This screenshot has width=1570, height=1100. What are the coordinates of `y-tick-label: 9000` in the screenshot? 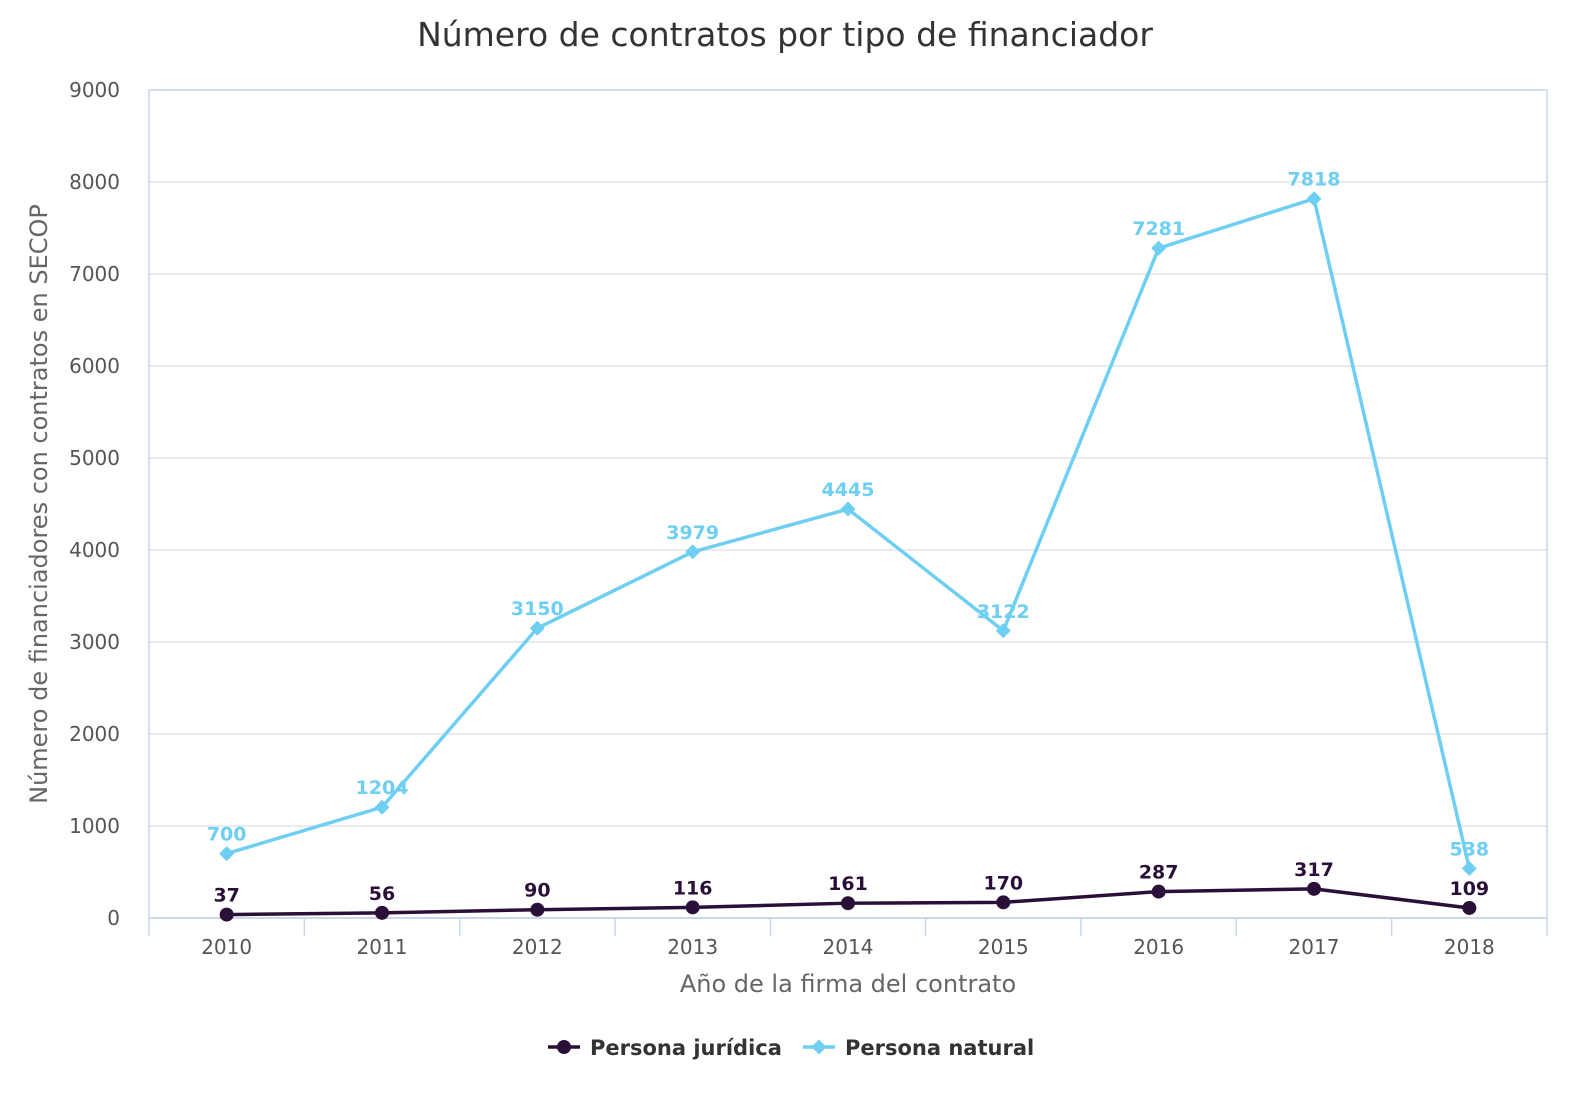 It's located at (94, 90).